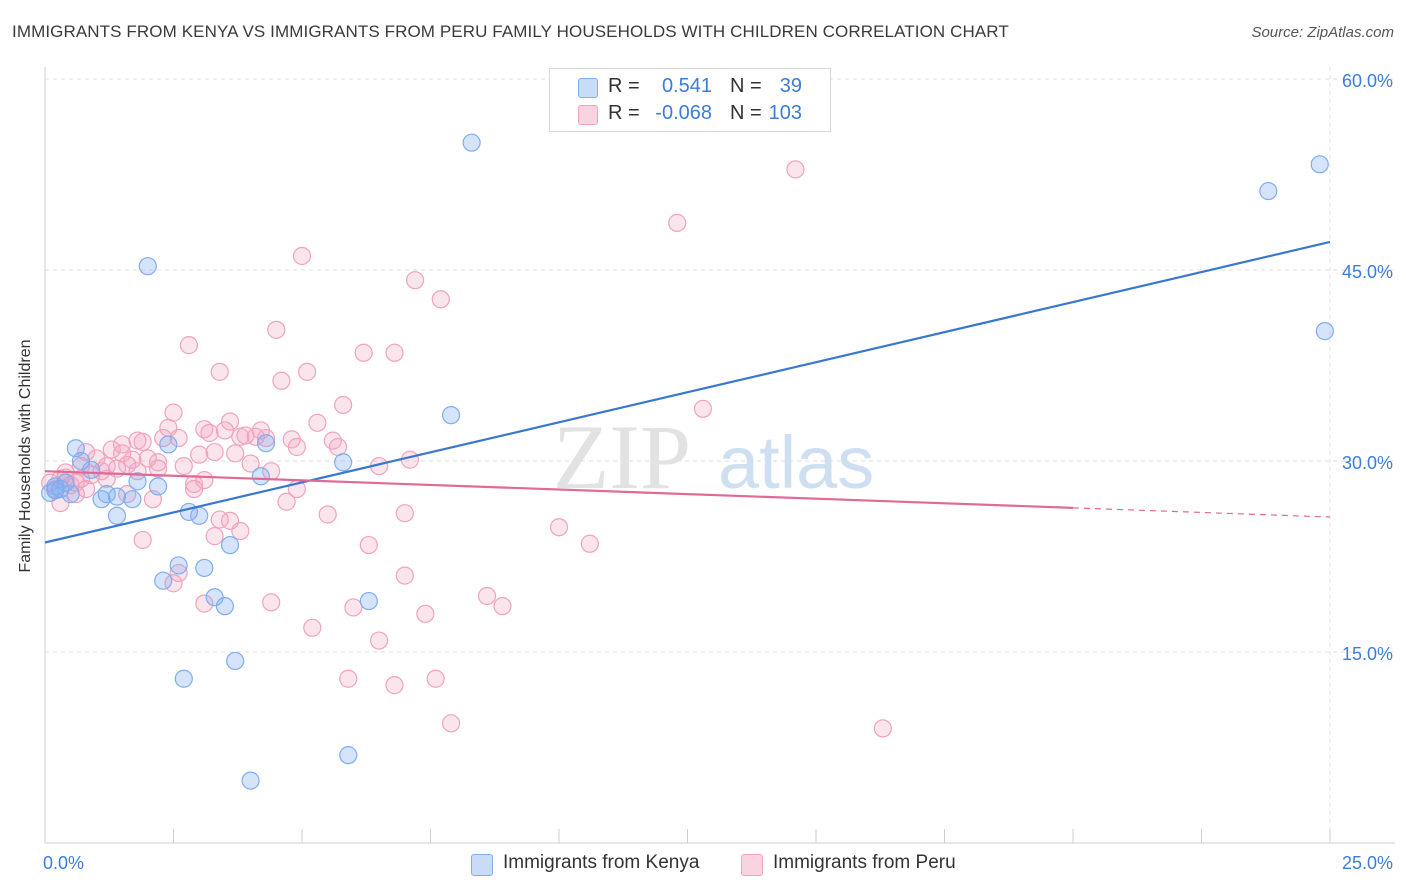 The height and width of the screenshot is (892, 1406). I want to click on source-label: Source: ZipAtlas.com, so click(1322, 32).